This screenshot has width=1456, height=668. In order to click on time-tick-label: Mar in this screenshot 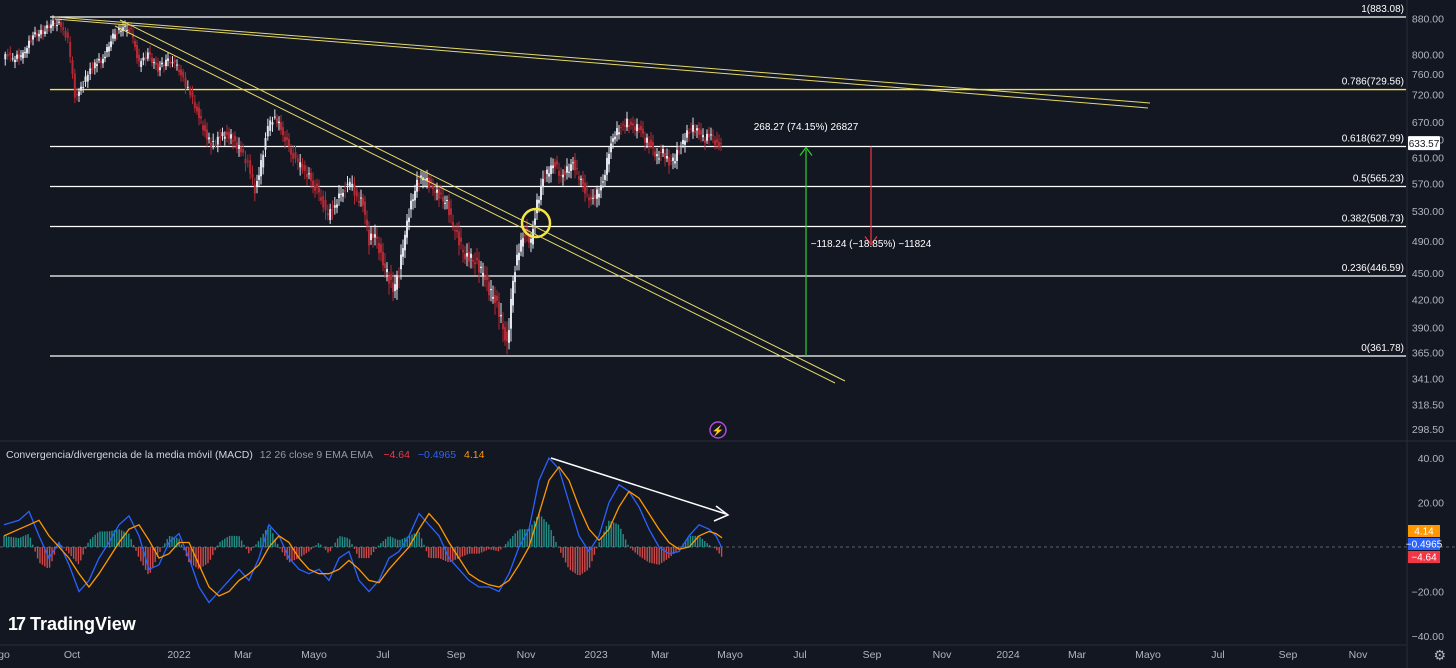, I will do `click(243, 655)`.